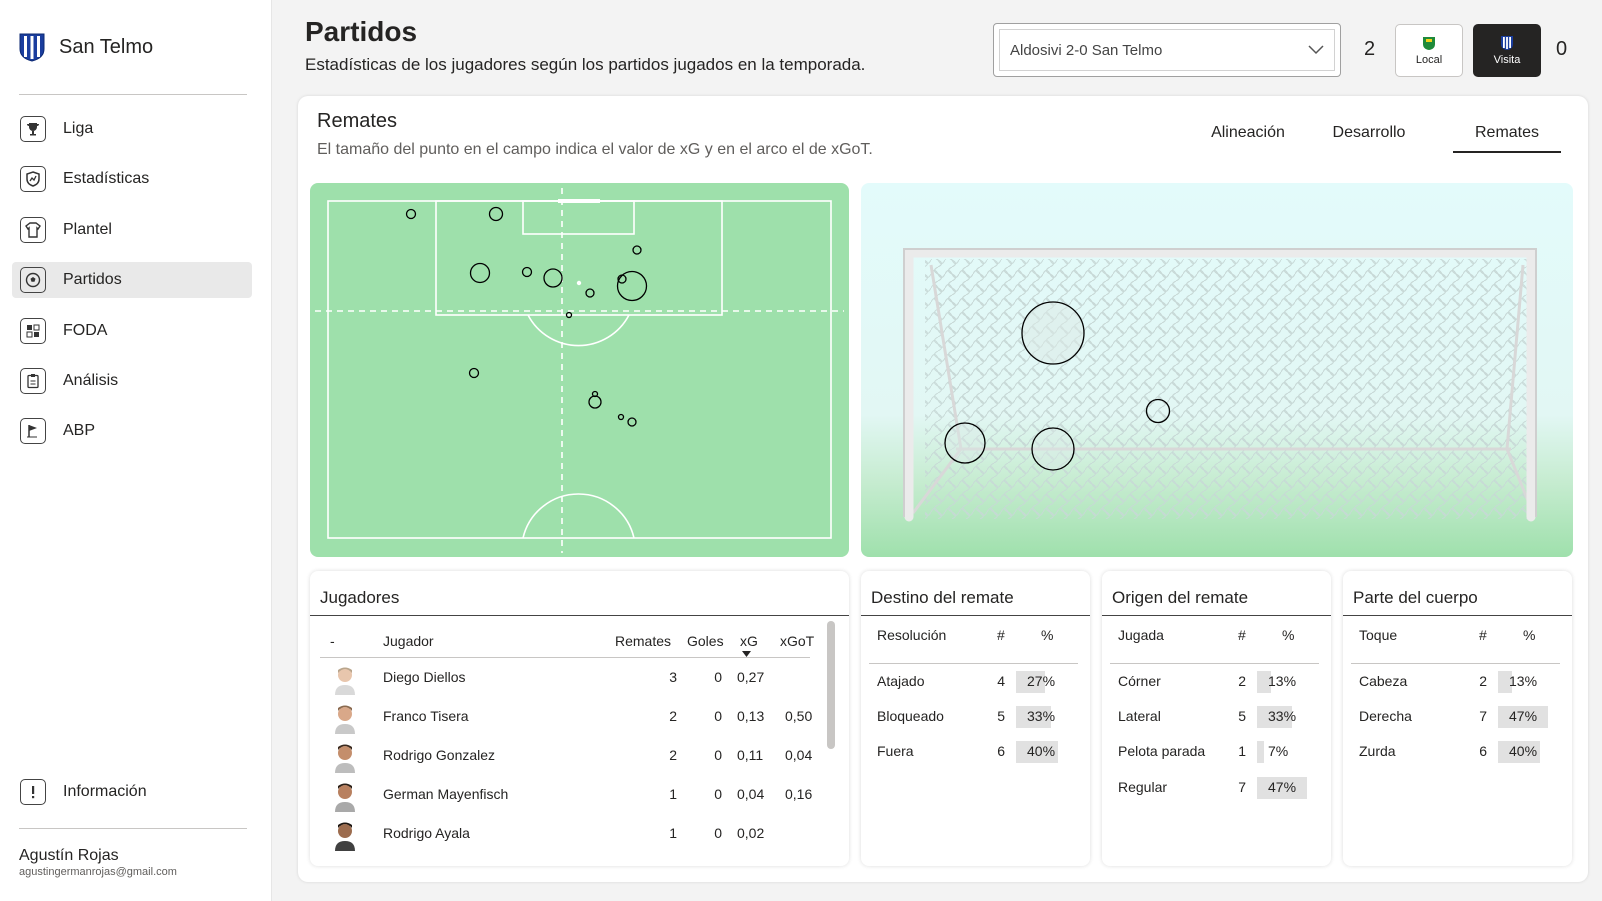 Image resolution: width=1602 pixels, height=901 pixels. What do you see at coordinates (1483, 751) in the screenshot?
I see `row-count: 6` at bounding box center [1483, 751].